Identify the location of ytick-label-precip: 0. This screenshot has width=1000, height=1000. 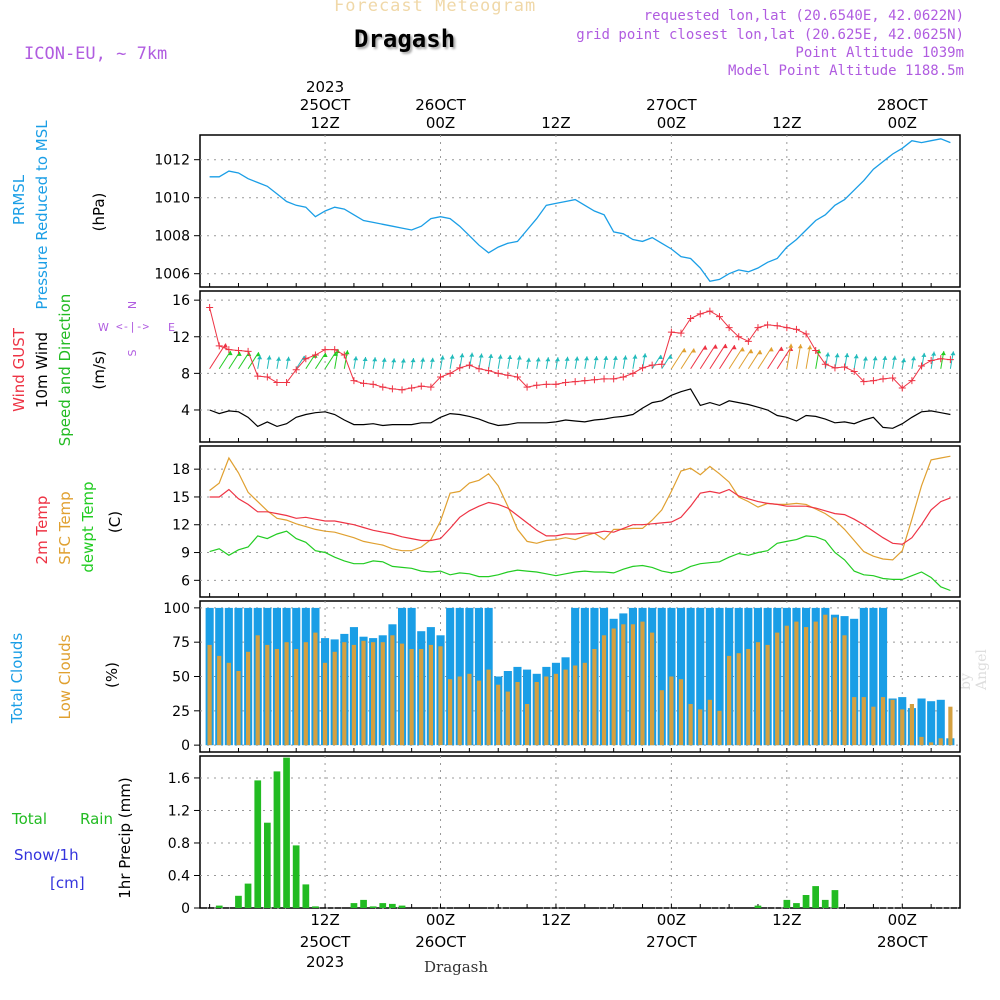
(185, 909).